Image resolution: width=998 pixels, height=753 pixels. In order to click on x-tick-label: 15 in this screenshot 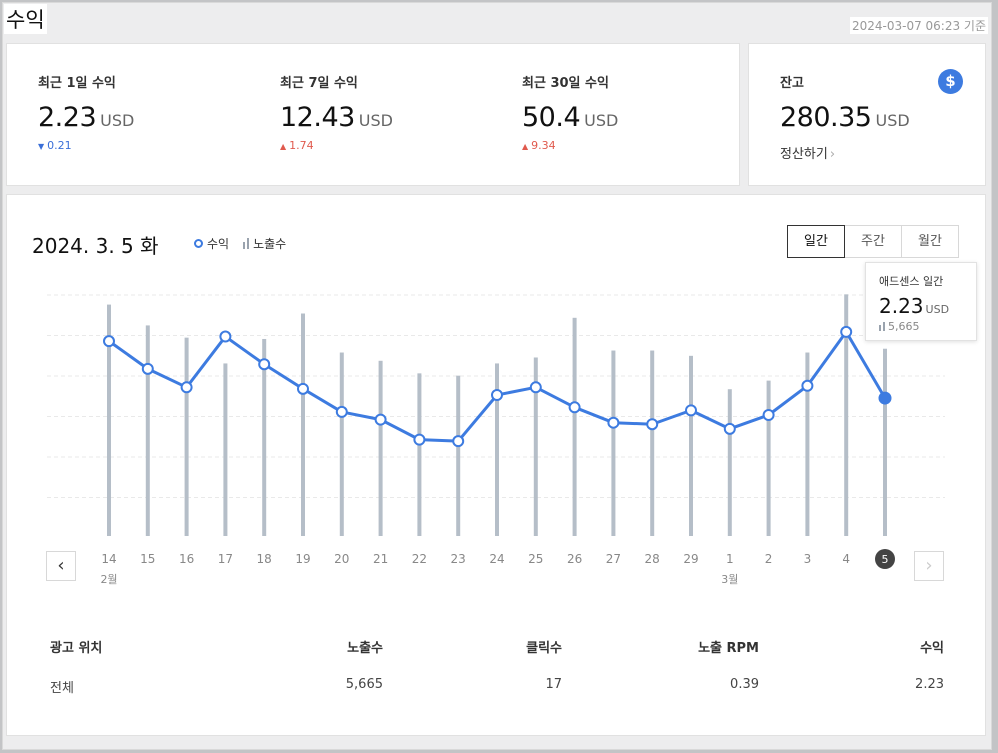, I will do `click(147, 559)`.